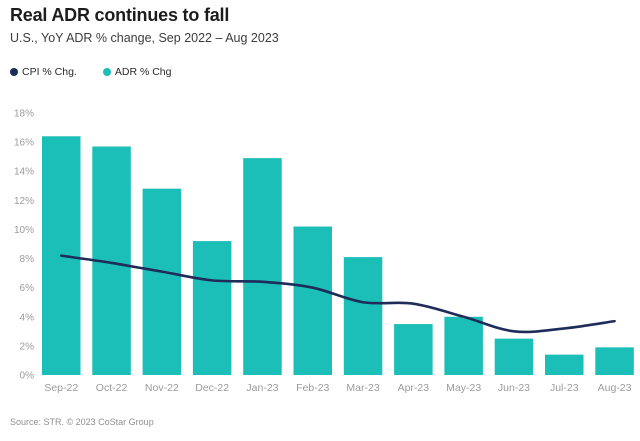 The image size is (640, 441). I want to click on adr-legend-dot-icon, so click(106, 72).